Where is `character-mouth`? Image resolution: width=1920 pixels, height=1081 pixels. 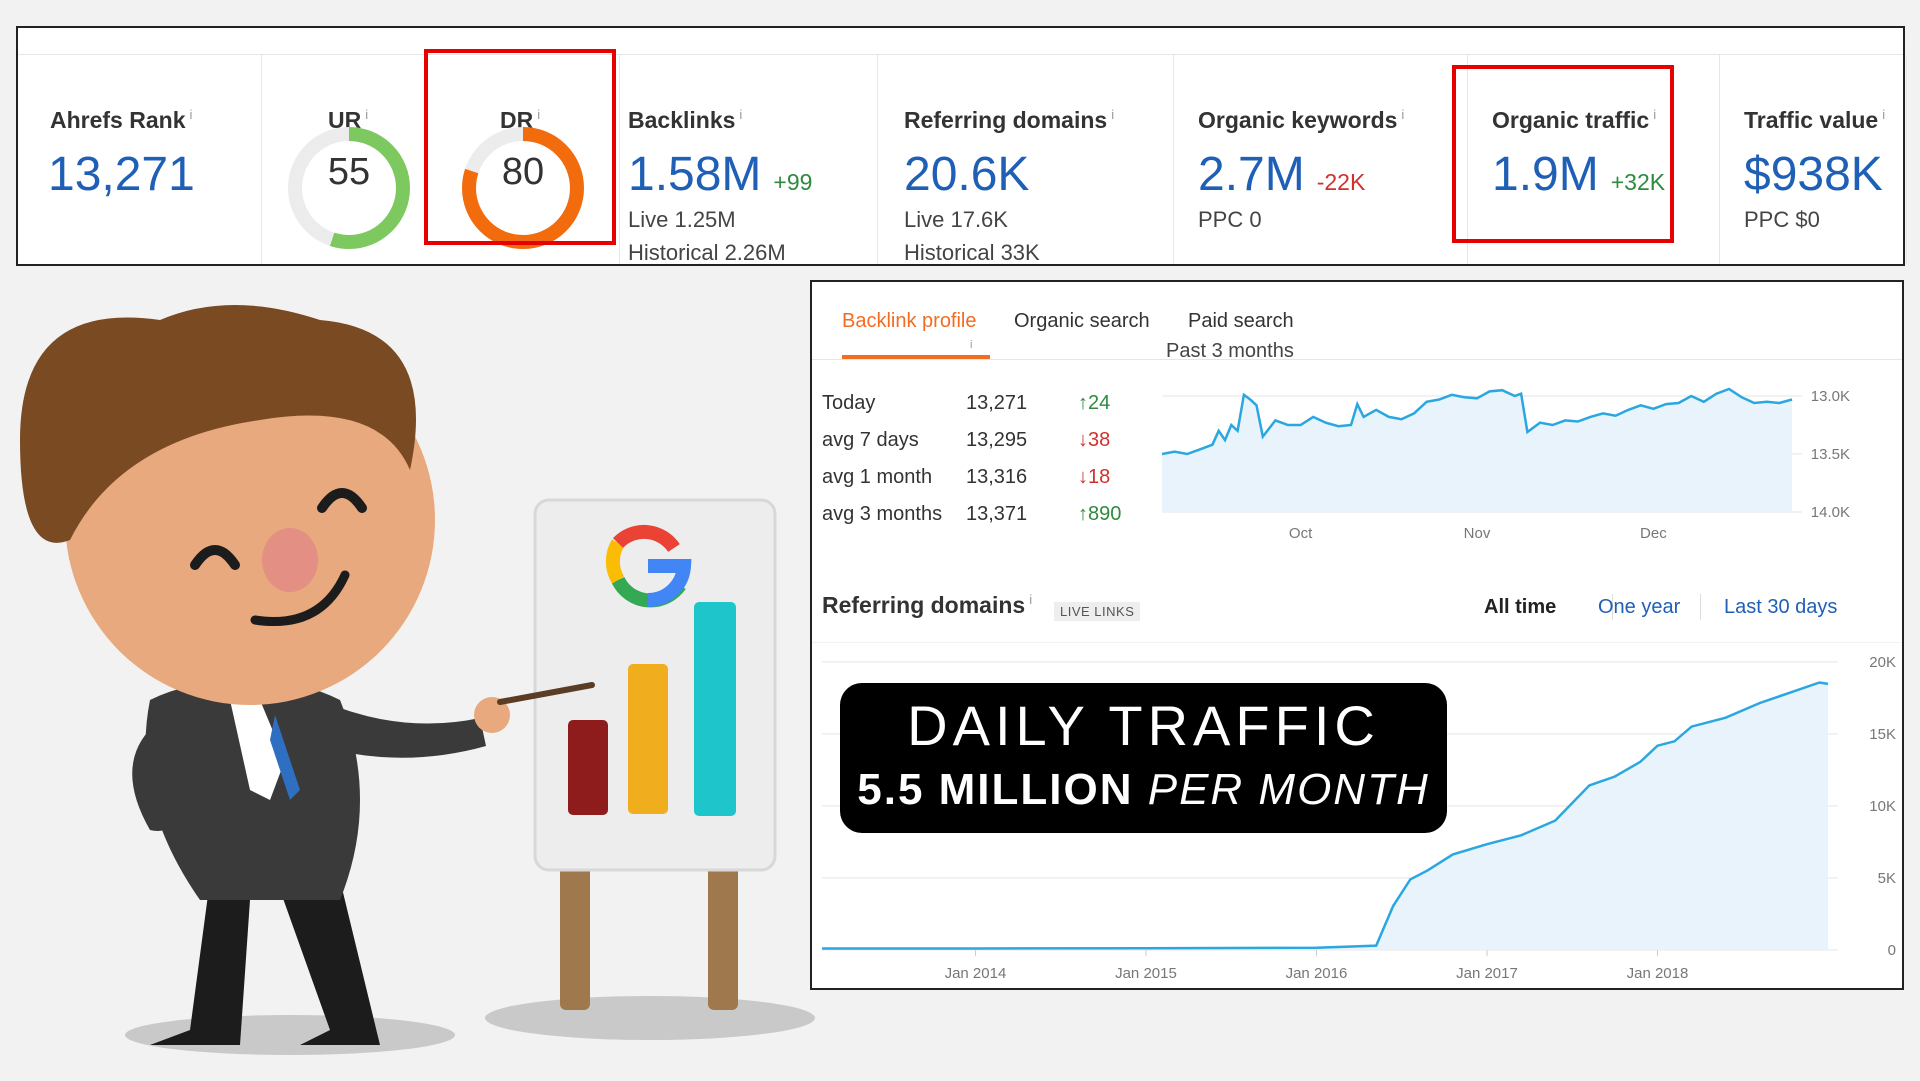
character-mouth is located at coordinates (300, 598).